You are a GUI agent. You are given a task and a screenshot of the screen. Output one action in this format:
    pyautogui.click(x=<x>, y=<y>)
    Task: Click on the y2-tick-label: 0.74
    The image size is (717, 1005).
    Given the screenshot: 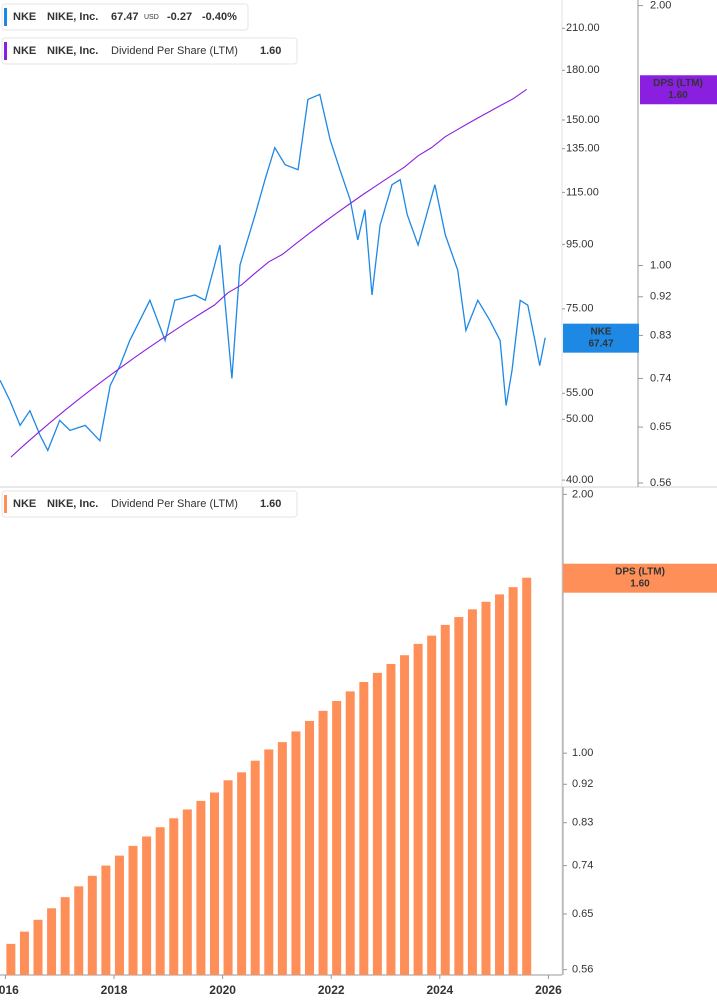 What is the action you would take?
    pyautogui.click(x=660, y=378)
    